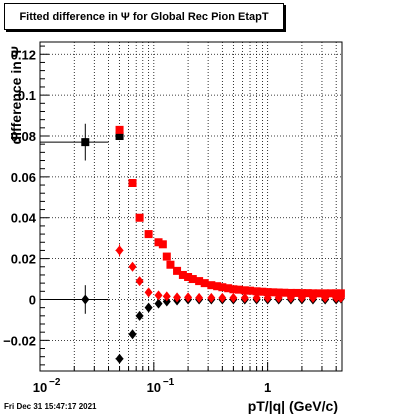 Image resolution: width=400 pixels, height=414 pixels. I want to click on y-tick-label: −0.02, so click(19, 340).